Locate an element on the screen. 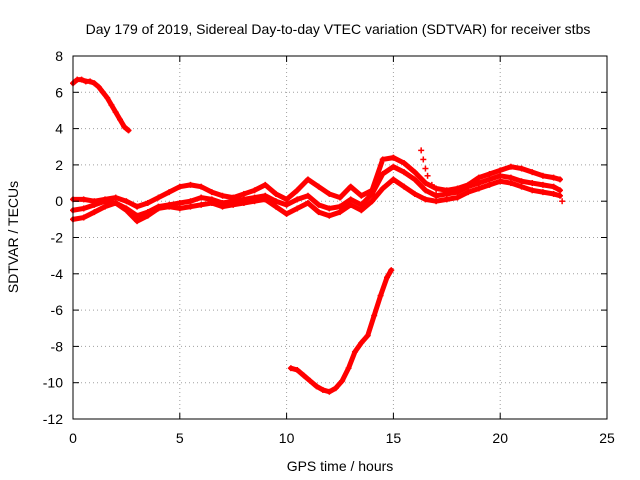 The width and height of the screenshot is (640, 480). x-tick-label: 5 is located at coordinates (180, 438).